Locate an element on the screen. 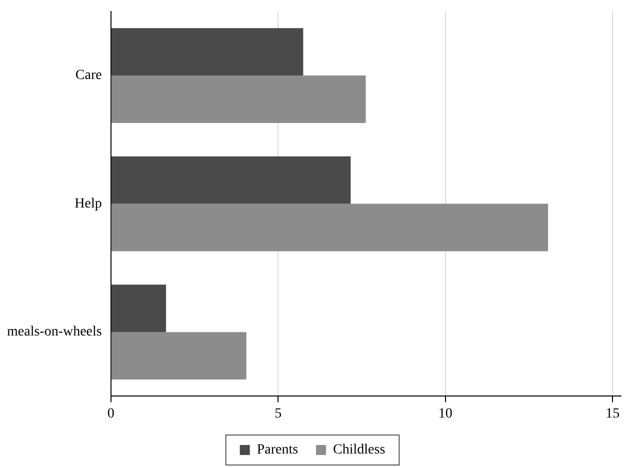 The image size is (629, 467). y-tick-label: meals-on-wheels is located at coordinates (54, 332).